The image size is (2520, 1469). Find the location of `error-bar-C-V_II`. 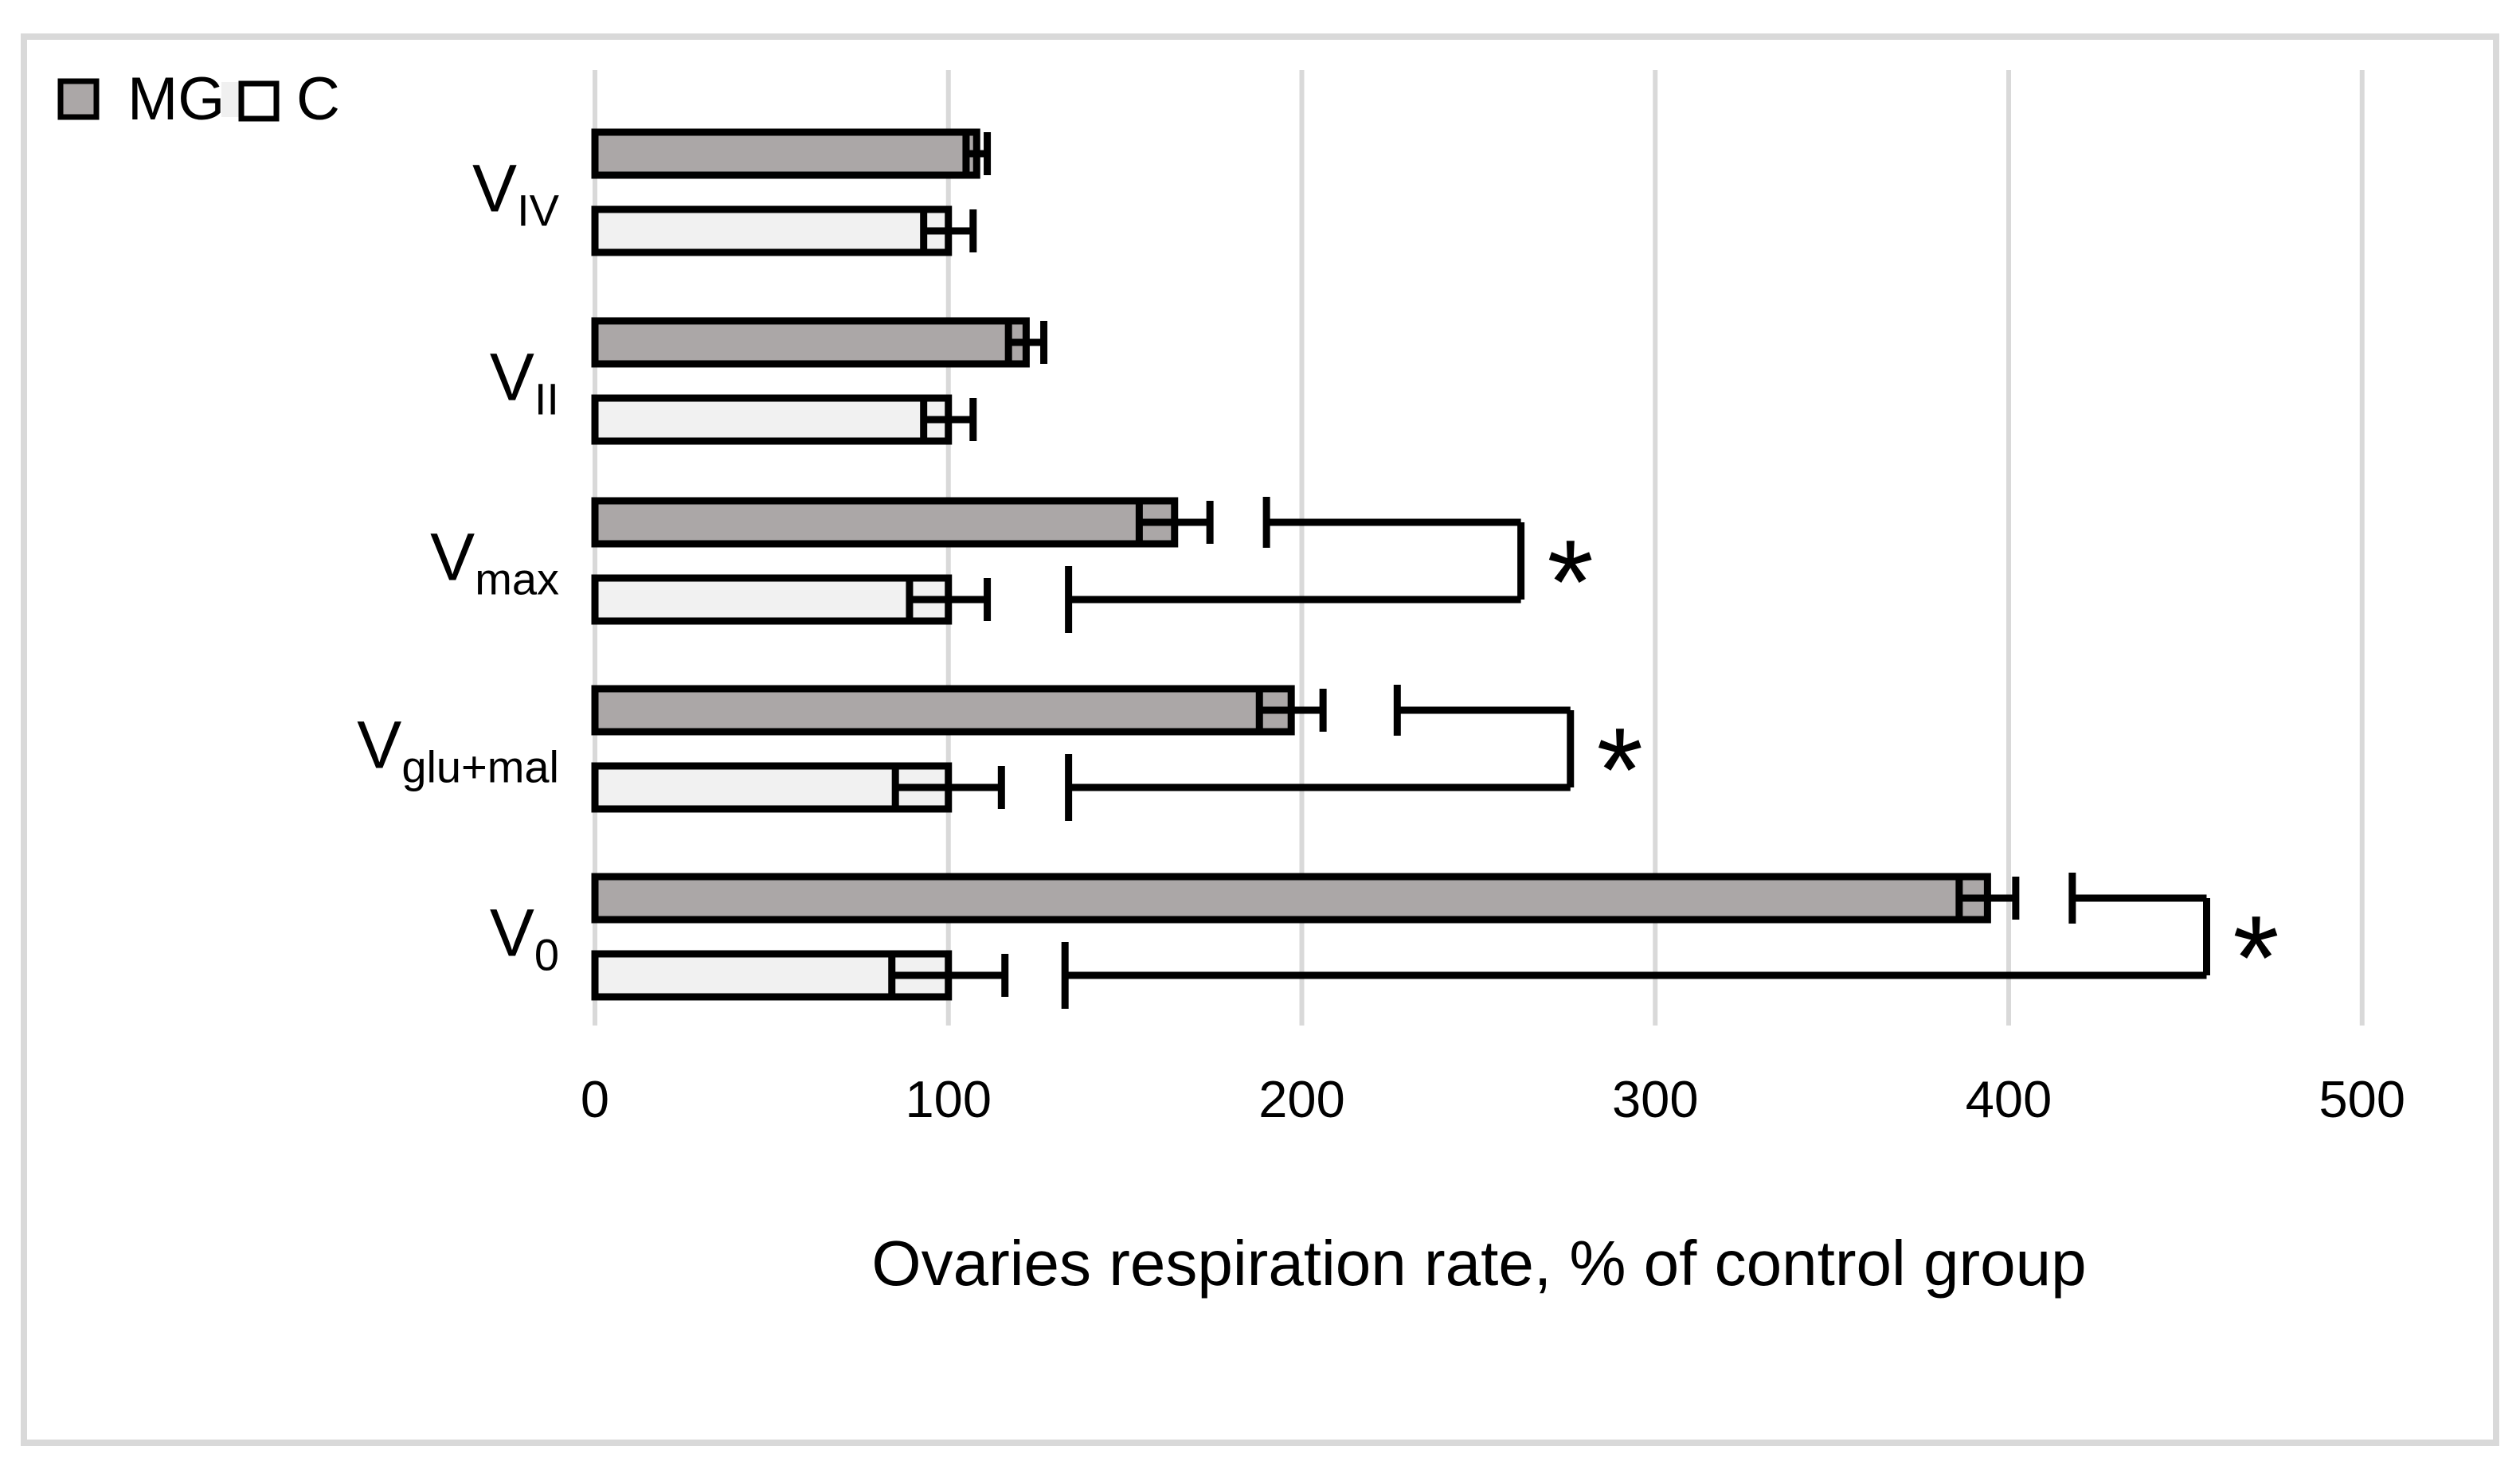

error-bar-C-V_II is located at coordinates (948, 419).